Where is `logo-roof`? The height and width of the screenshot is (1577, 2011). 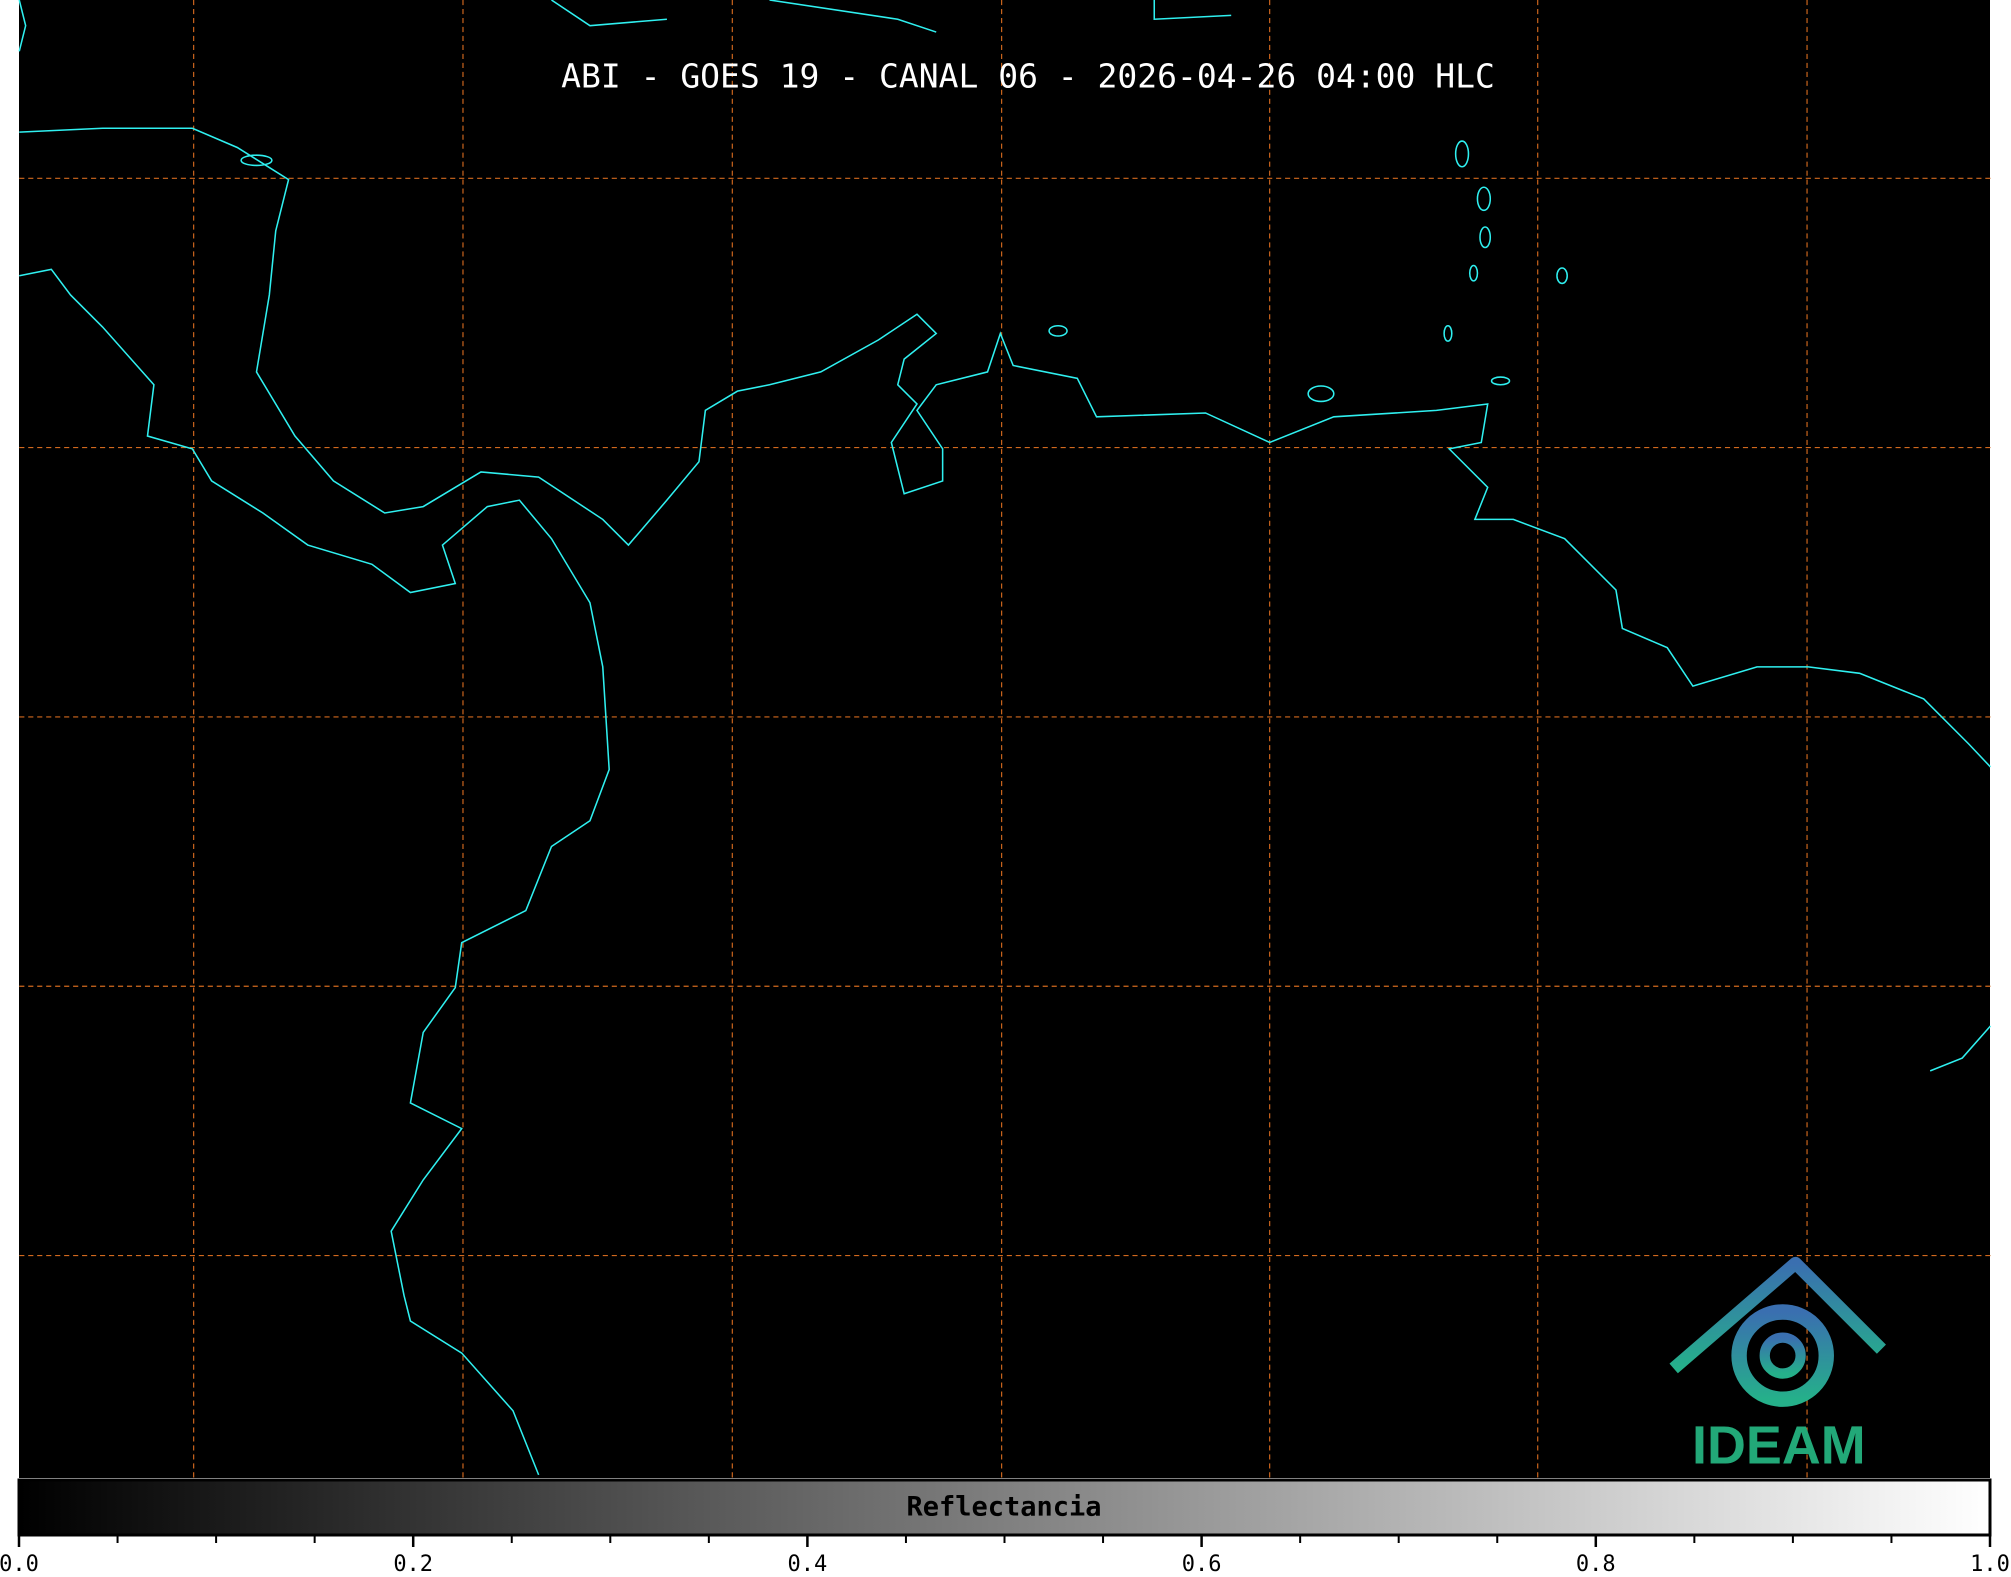 logo-roof is located at coordinates (1777, 1315).